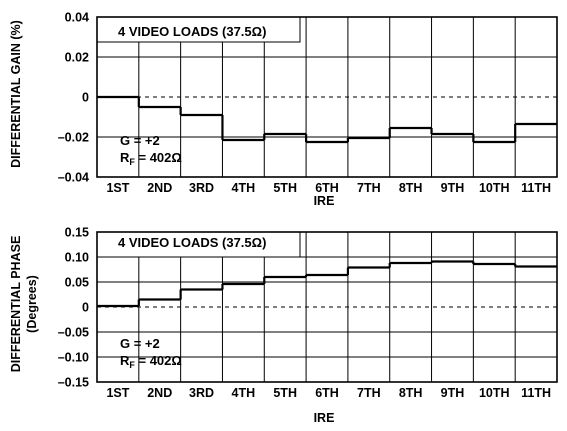 This screenshot has height=431, width=567. What do you see at coordinates (201, 393) in the screenshot?
I see `phase-x-tick-label: 3RD` at bounding box center [201, 393].